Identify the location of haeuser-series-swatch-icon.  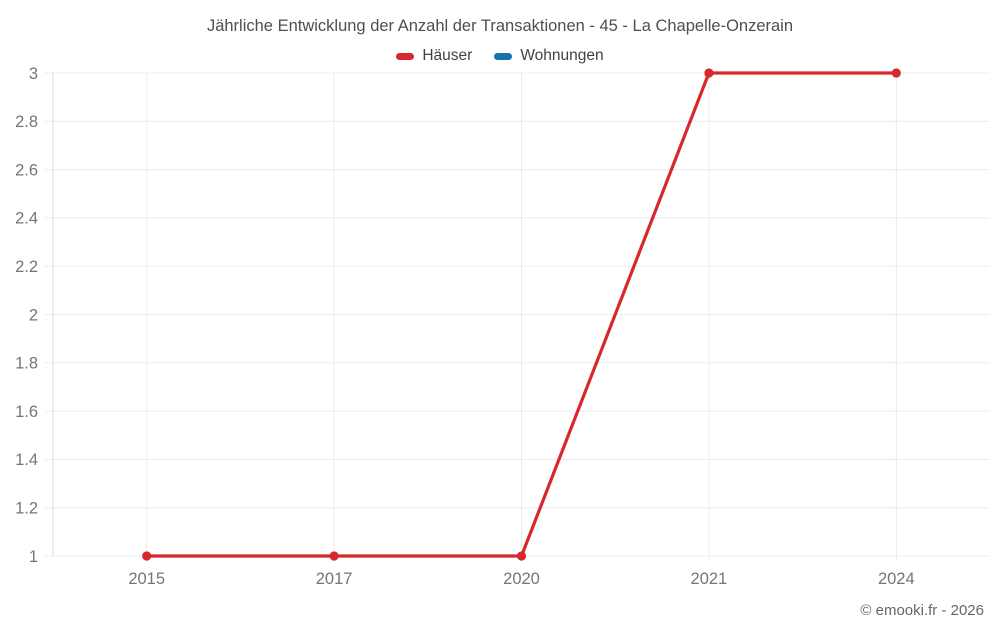
(405, 56).